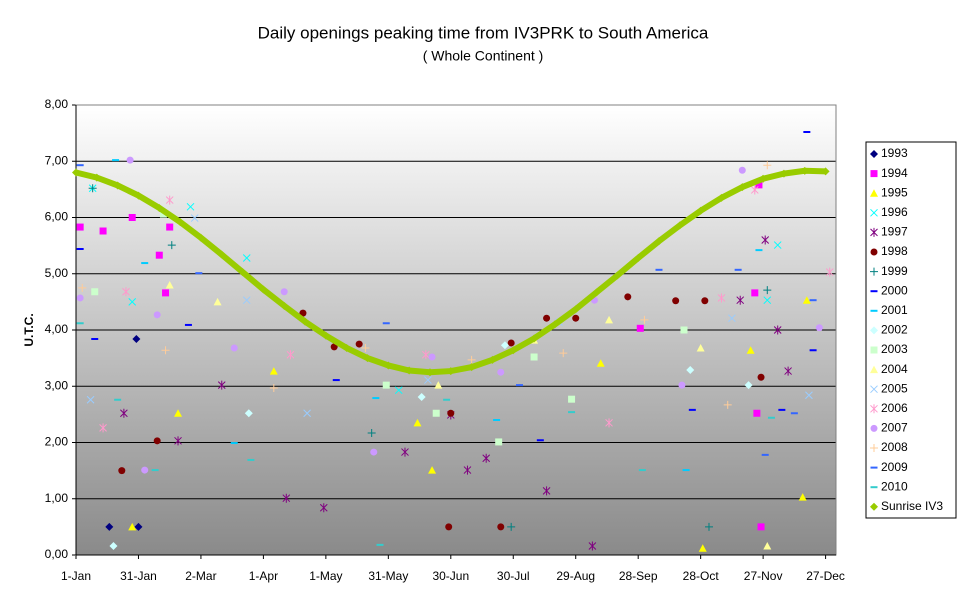  What do you see at coordinates (894, 408) in the screenshot?
I see `legend-label: 2006` at bounding box center [894, 408].